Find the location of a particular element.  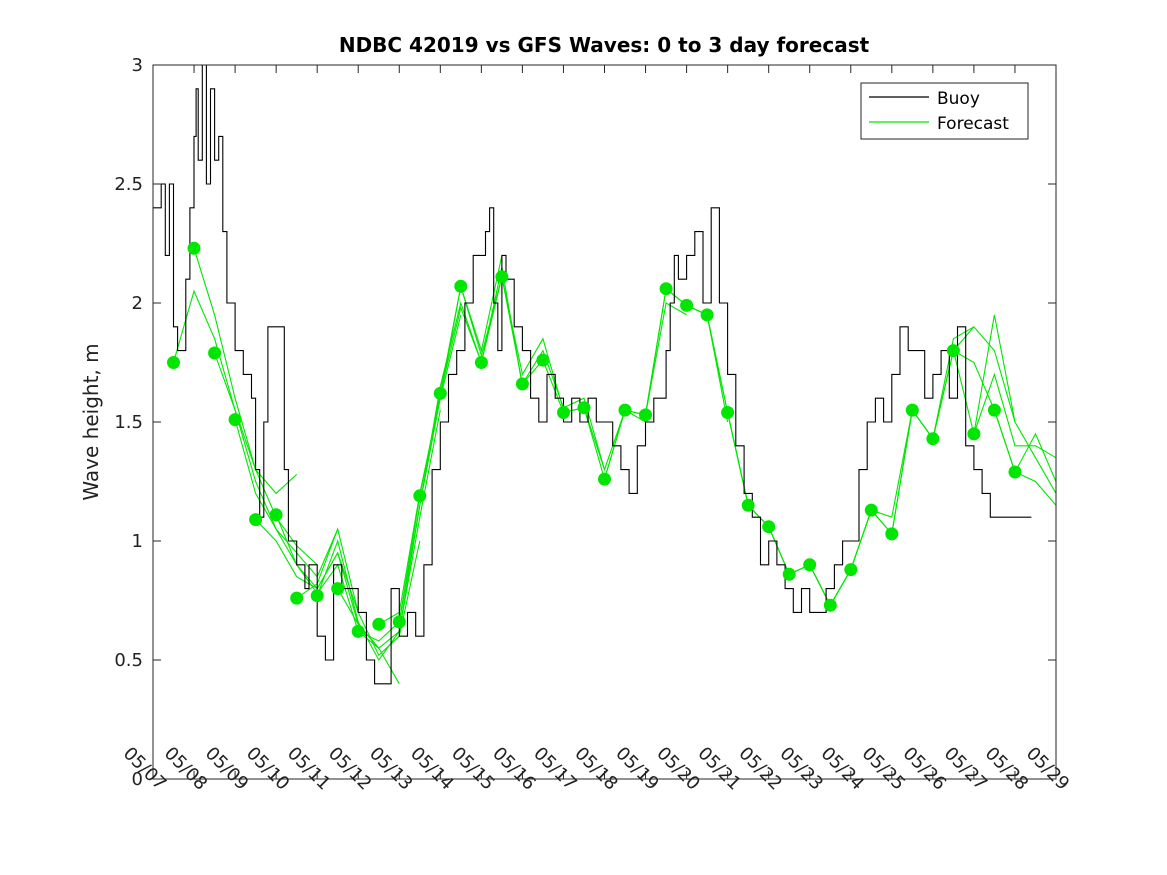

legend-box is located at coordinates (944, 111).